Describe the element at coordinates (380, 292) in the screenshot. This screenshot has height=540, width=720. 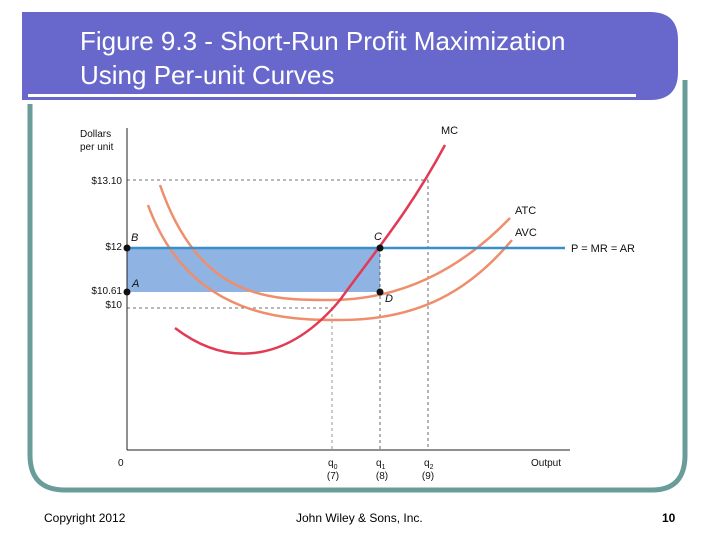
I see `point-d` at that location.